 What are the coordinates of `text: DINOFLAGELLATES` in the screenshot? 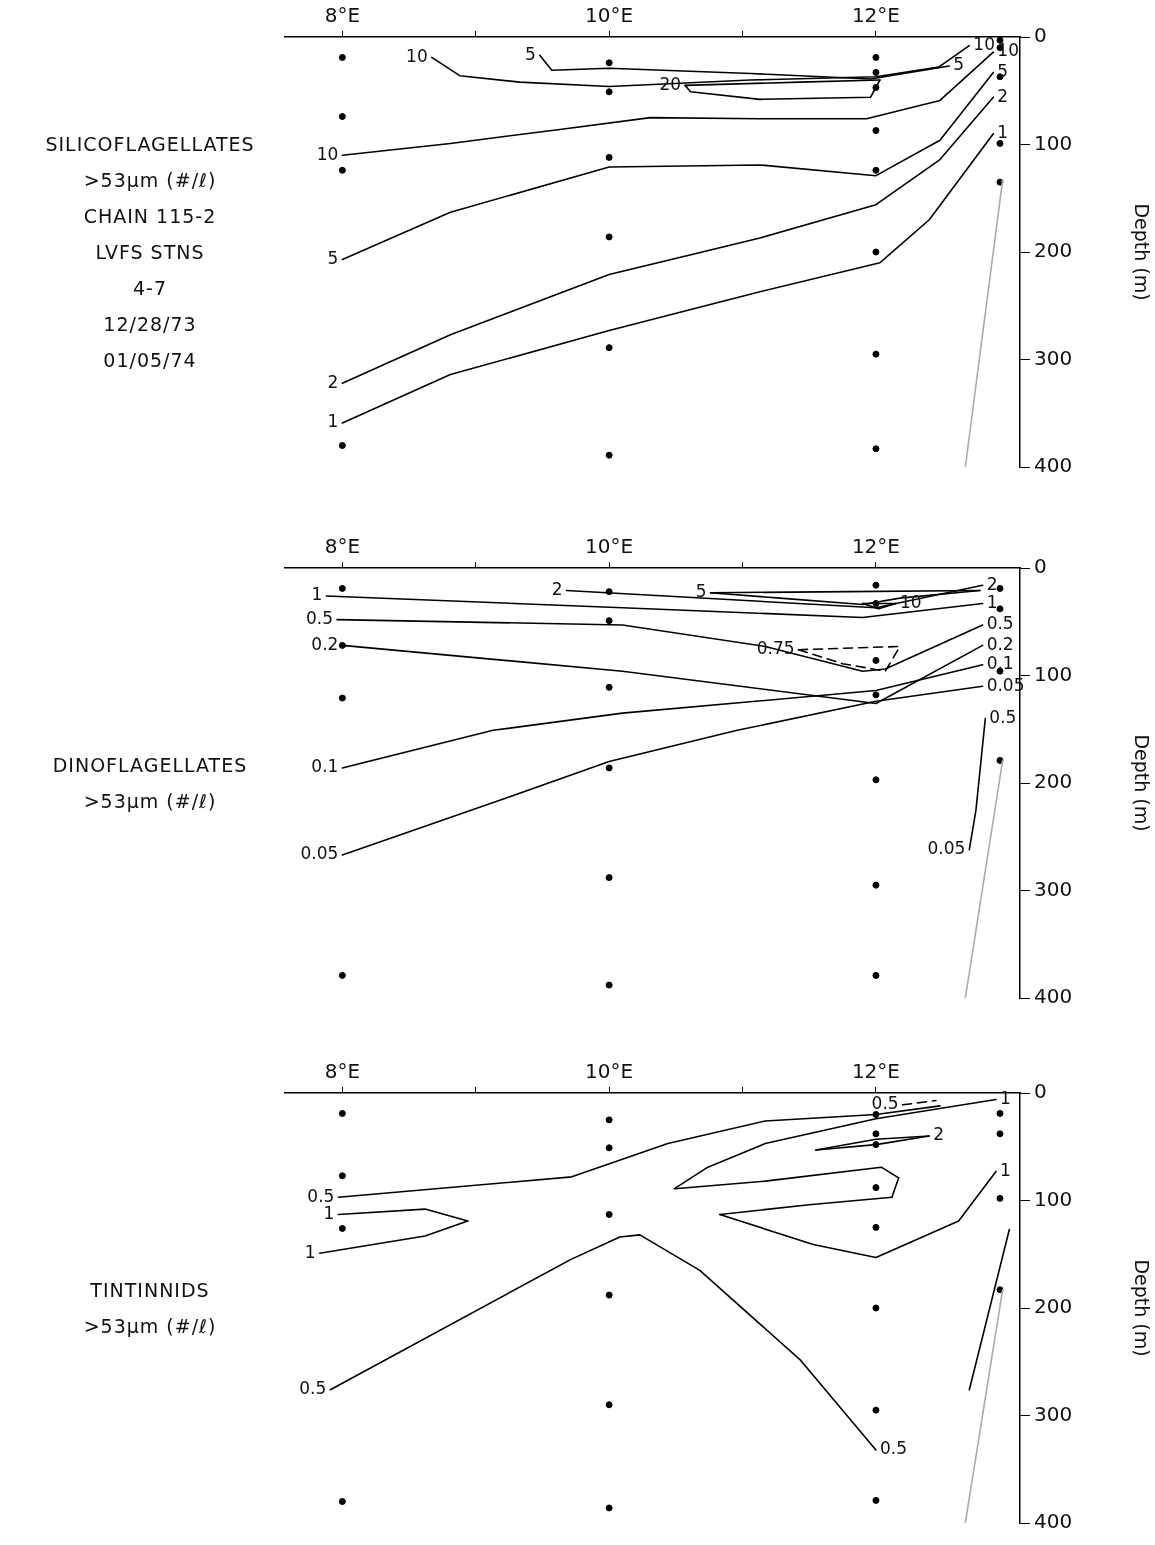 It's located at (150, 765).